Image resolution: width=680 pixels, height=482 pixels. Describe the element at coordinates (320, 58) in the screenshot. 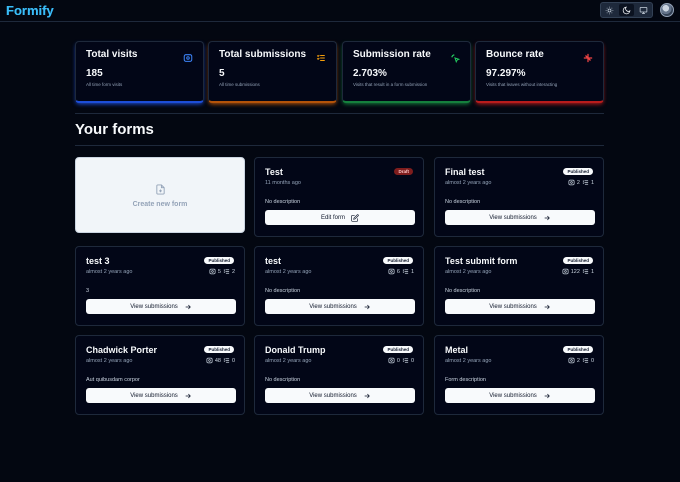

I see `list-icon` at that location.